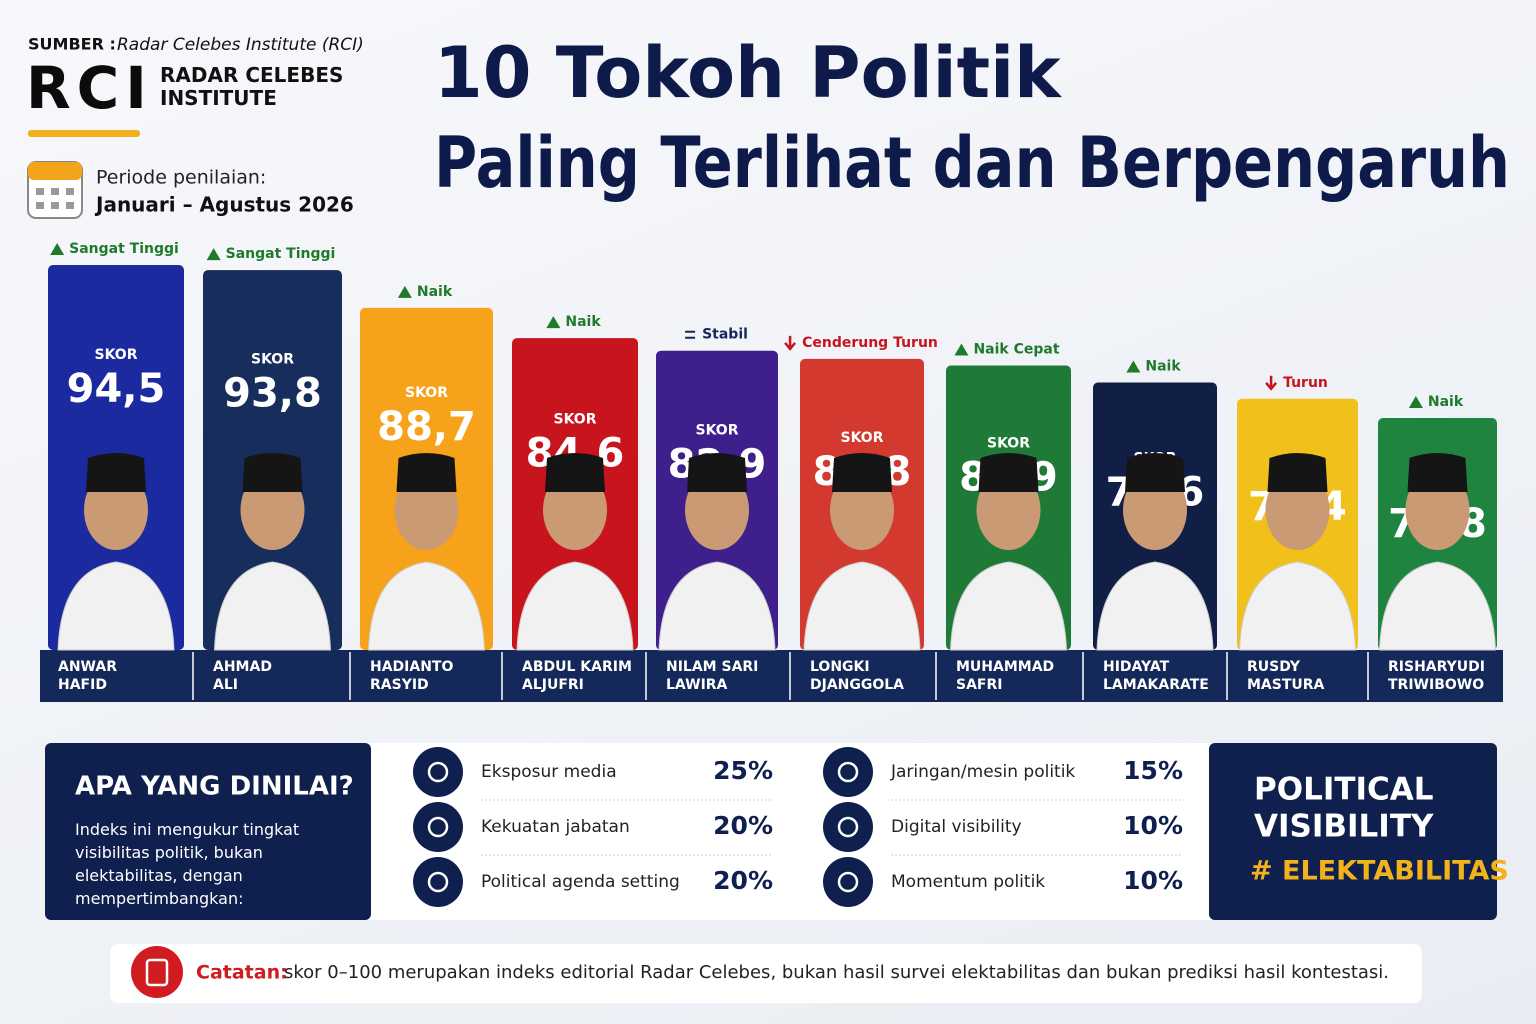 This screenshot has width=1536, height=1024. I want to click on criteria-intro, so click(208, 831).